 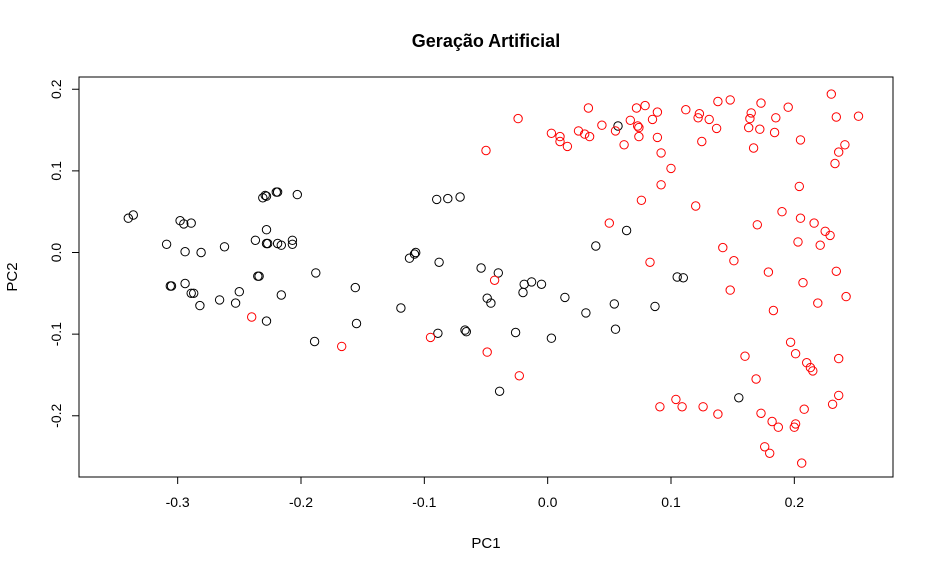 I want to click on x-tick-label: 0.2, so click(x=795, y=502).